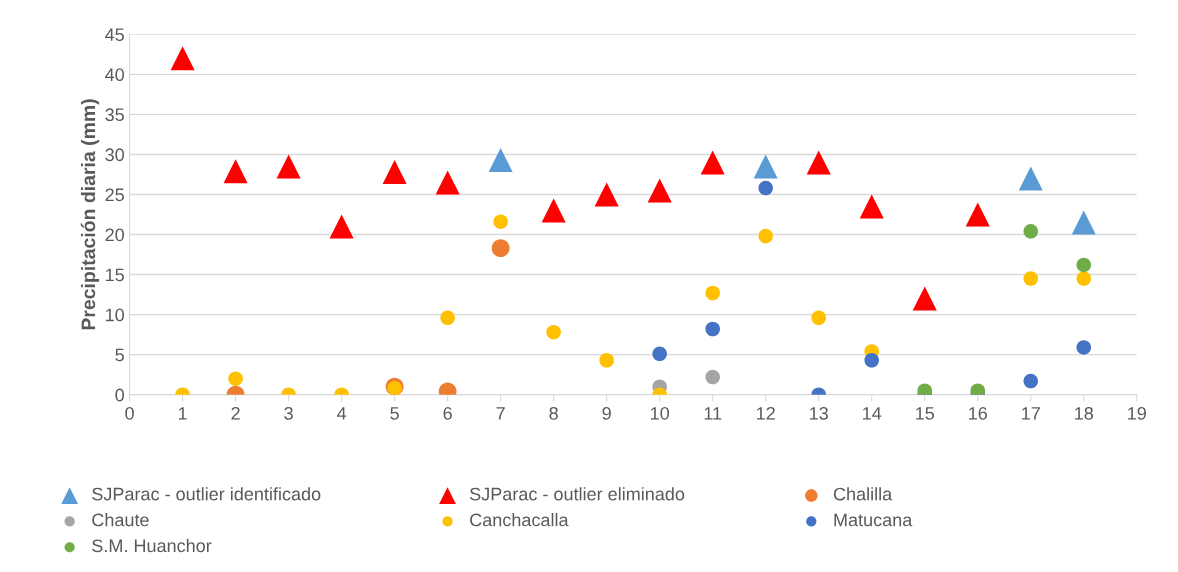  What do you see at coordinates (873, 520) in the screenshot?
I see `legend-label: Matucana` at bounding box center [873, 520].